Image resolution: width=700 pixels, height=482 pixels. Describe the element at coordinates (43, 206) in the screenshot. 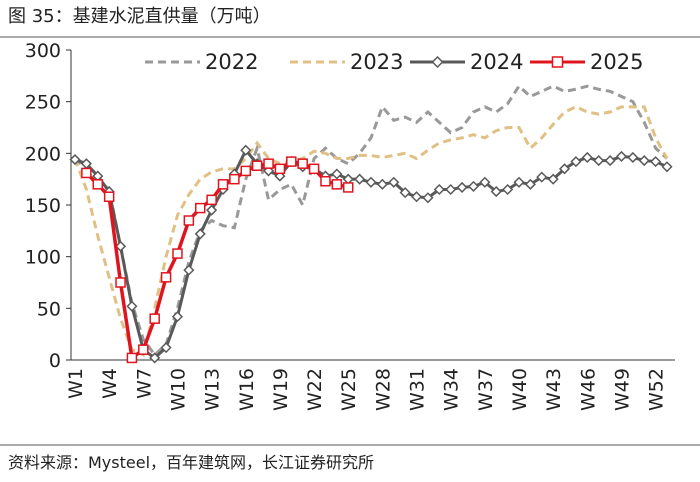

I see `y-tick-label: 150` at that location.